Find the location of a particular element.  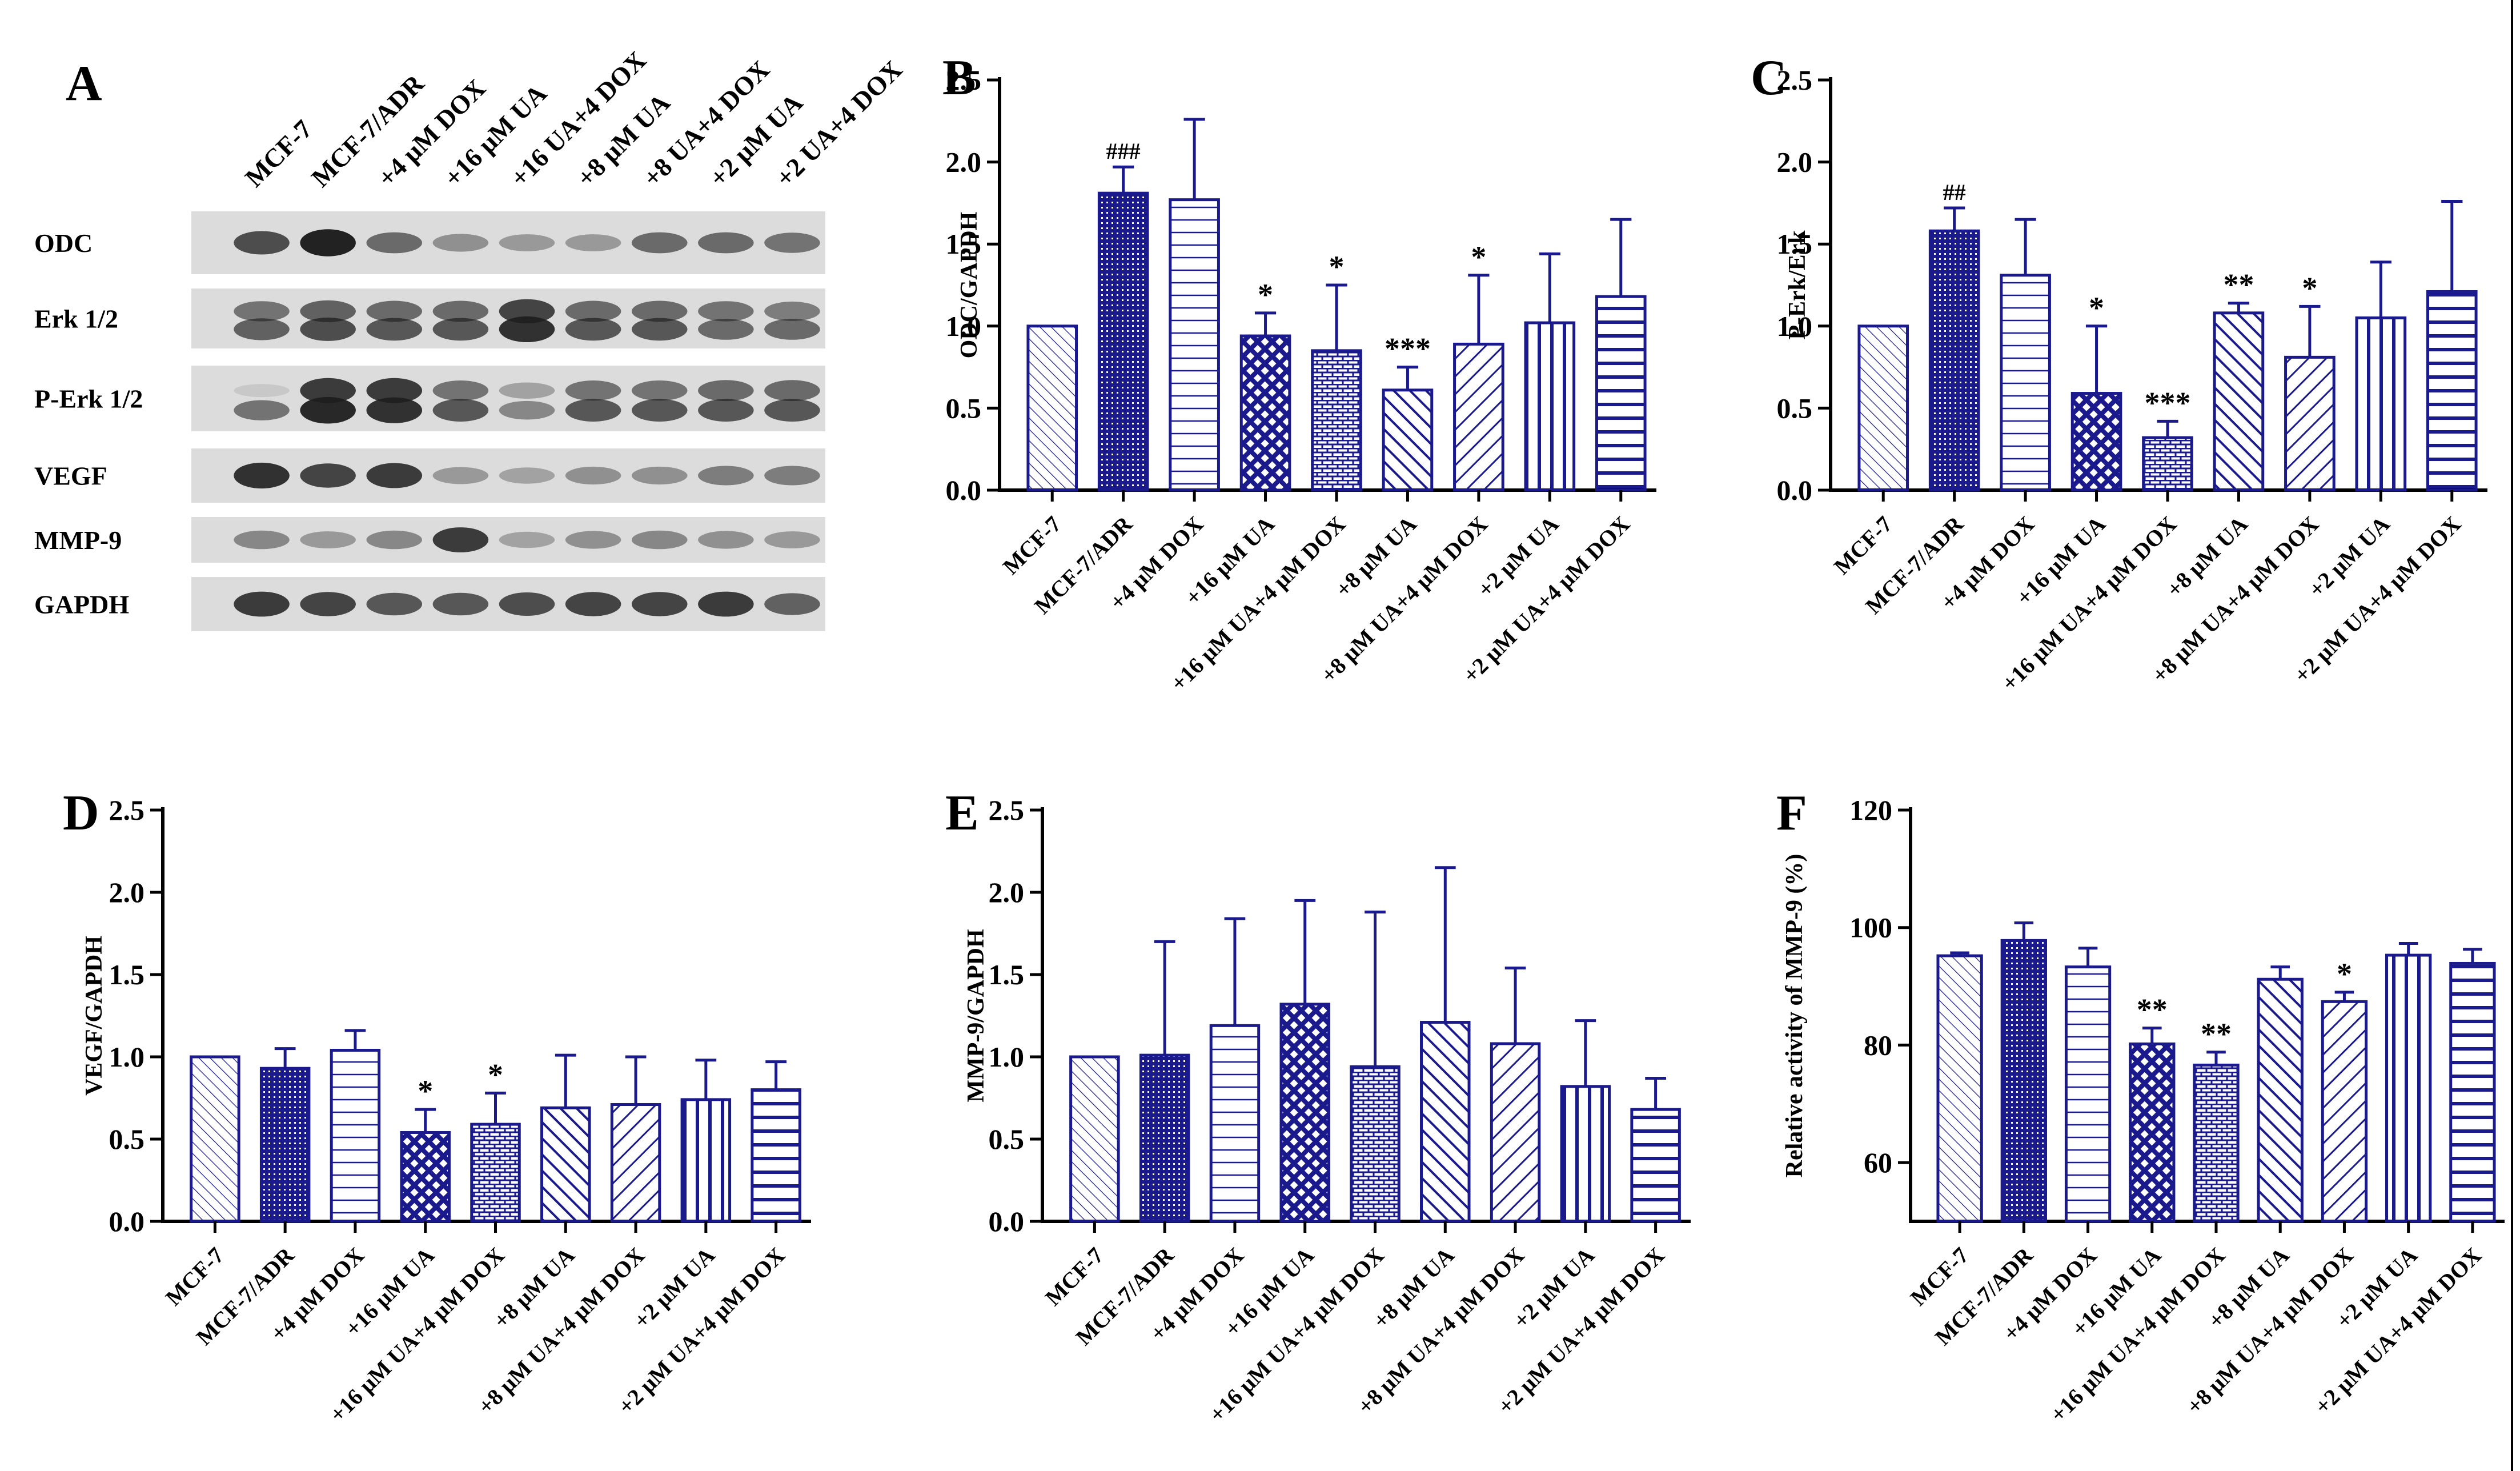

y-axis-label: P-Erk/Erk is located at coordinates (1798, 285).